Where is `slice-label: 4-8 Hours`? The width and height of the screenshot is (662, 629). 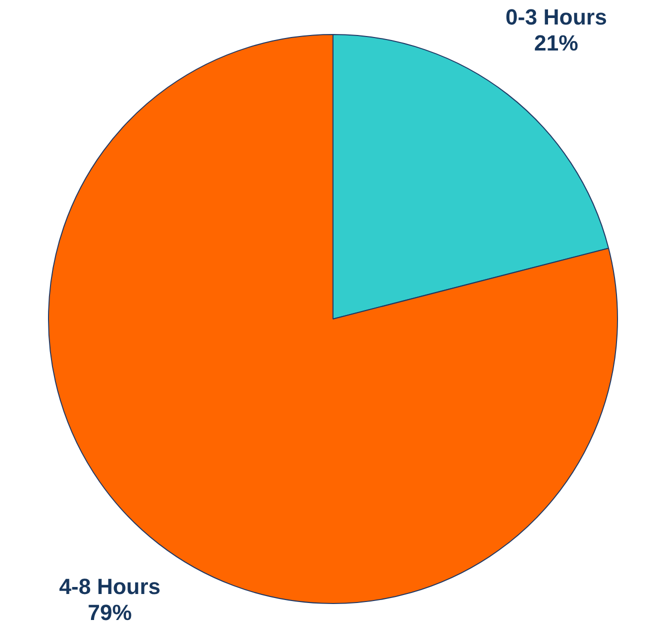
slice-label: 4-8 Hours is located at coordinates (110, 587).